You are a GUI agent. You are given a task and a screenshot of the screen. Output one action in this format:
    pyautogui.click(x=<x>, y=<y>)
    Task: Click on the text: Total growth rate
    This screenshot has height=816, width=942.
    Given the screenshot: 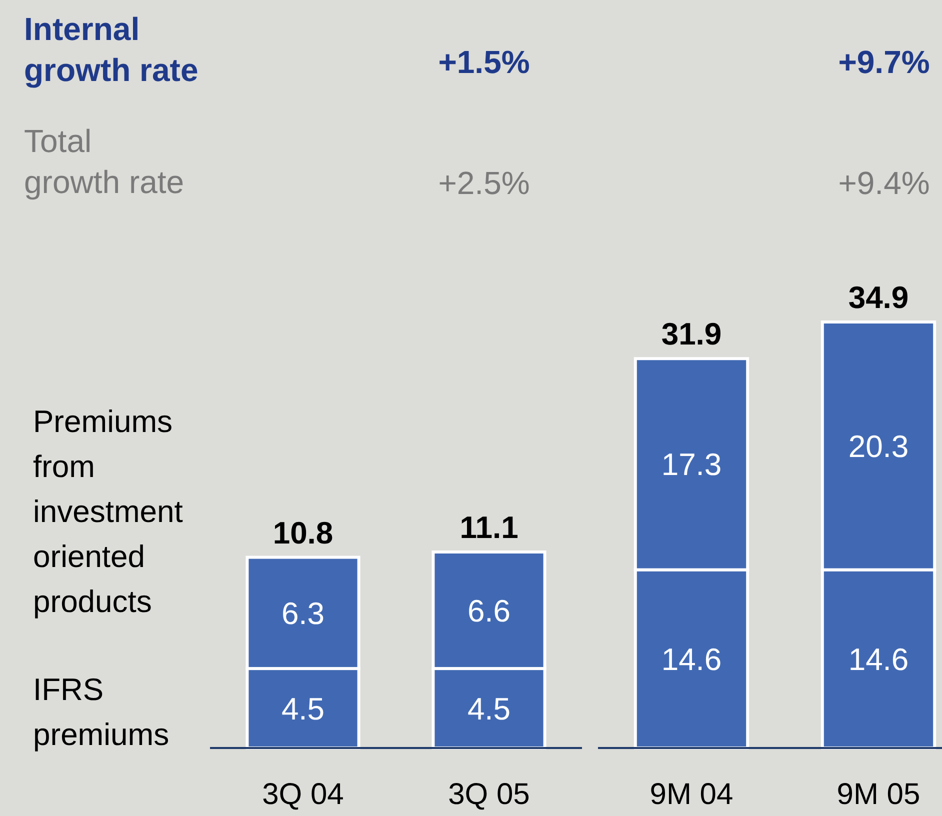 What is the action you would take?
    pyautogui.click(x=104, y=161)
    